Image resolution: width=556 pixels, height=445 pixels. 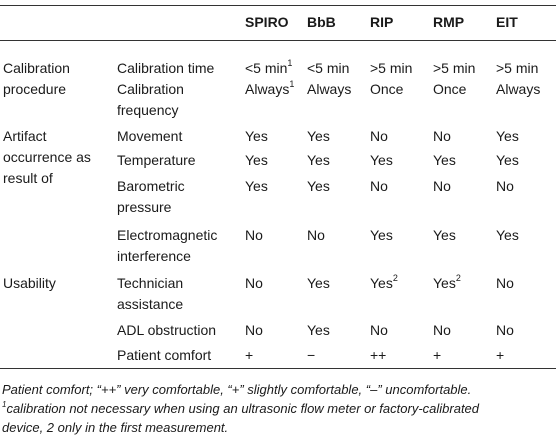 What do you see at coordinates (28, 178) in the screenshot?
I see `group-artifact-line3: result of` at bounding box center [28, 178].